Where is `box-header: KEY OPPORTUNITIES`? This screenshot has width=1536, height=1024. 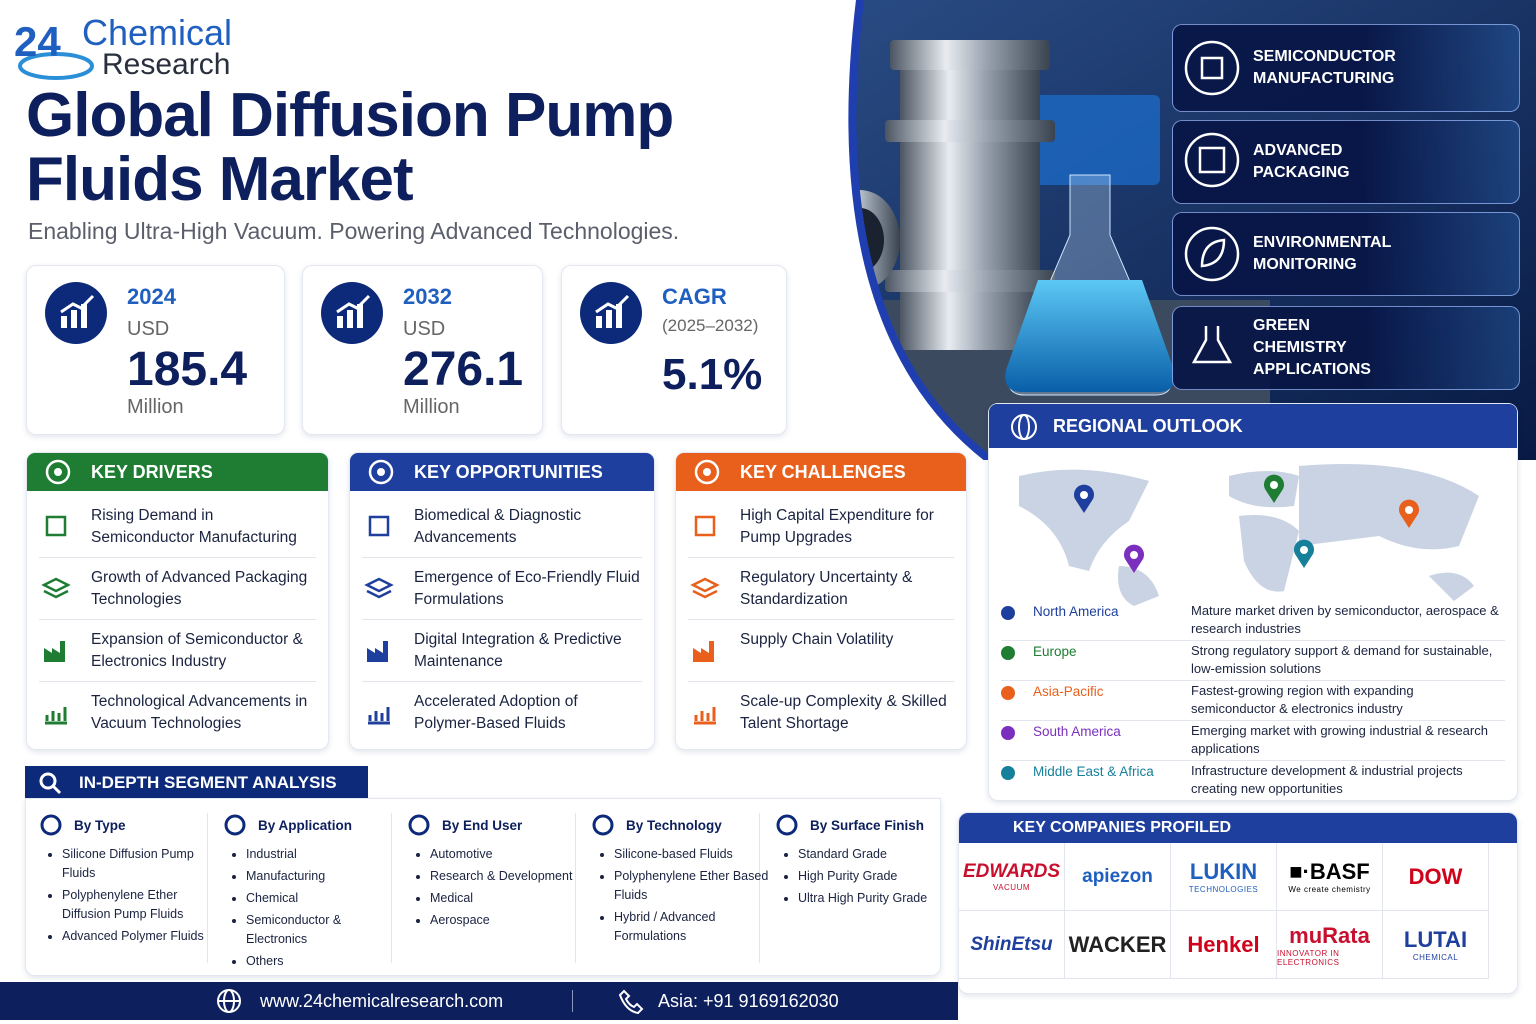
box-header: KEY OPPORTUNITIES is located at coordinates (502, 472).